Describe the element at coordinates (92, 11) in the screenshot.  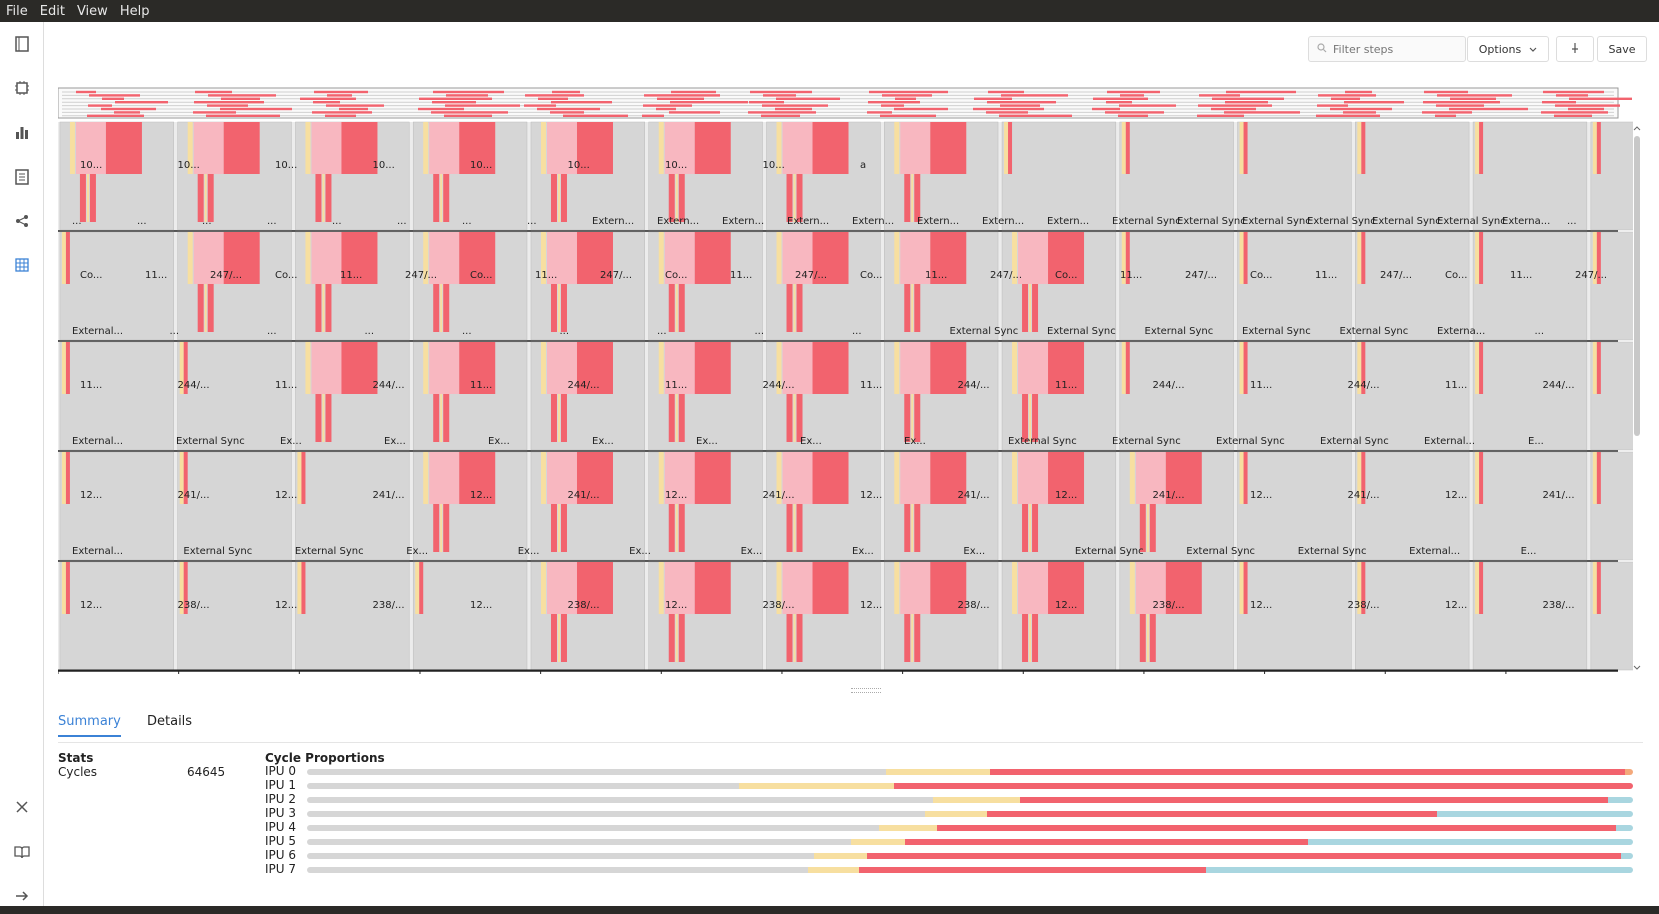
I see `menu-view: View` at that location.